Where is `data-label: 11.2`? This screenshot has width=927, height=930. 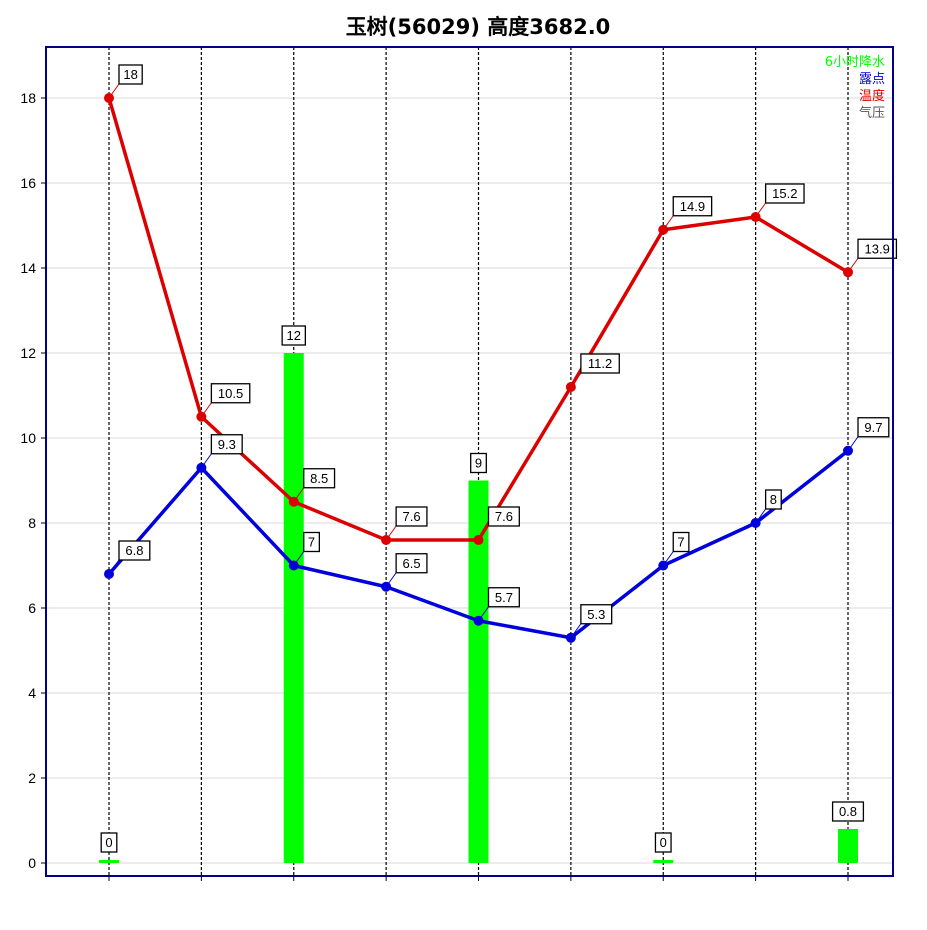 data-label: 11.2 is located at coordinates (595, 370).